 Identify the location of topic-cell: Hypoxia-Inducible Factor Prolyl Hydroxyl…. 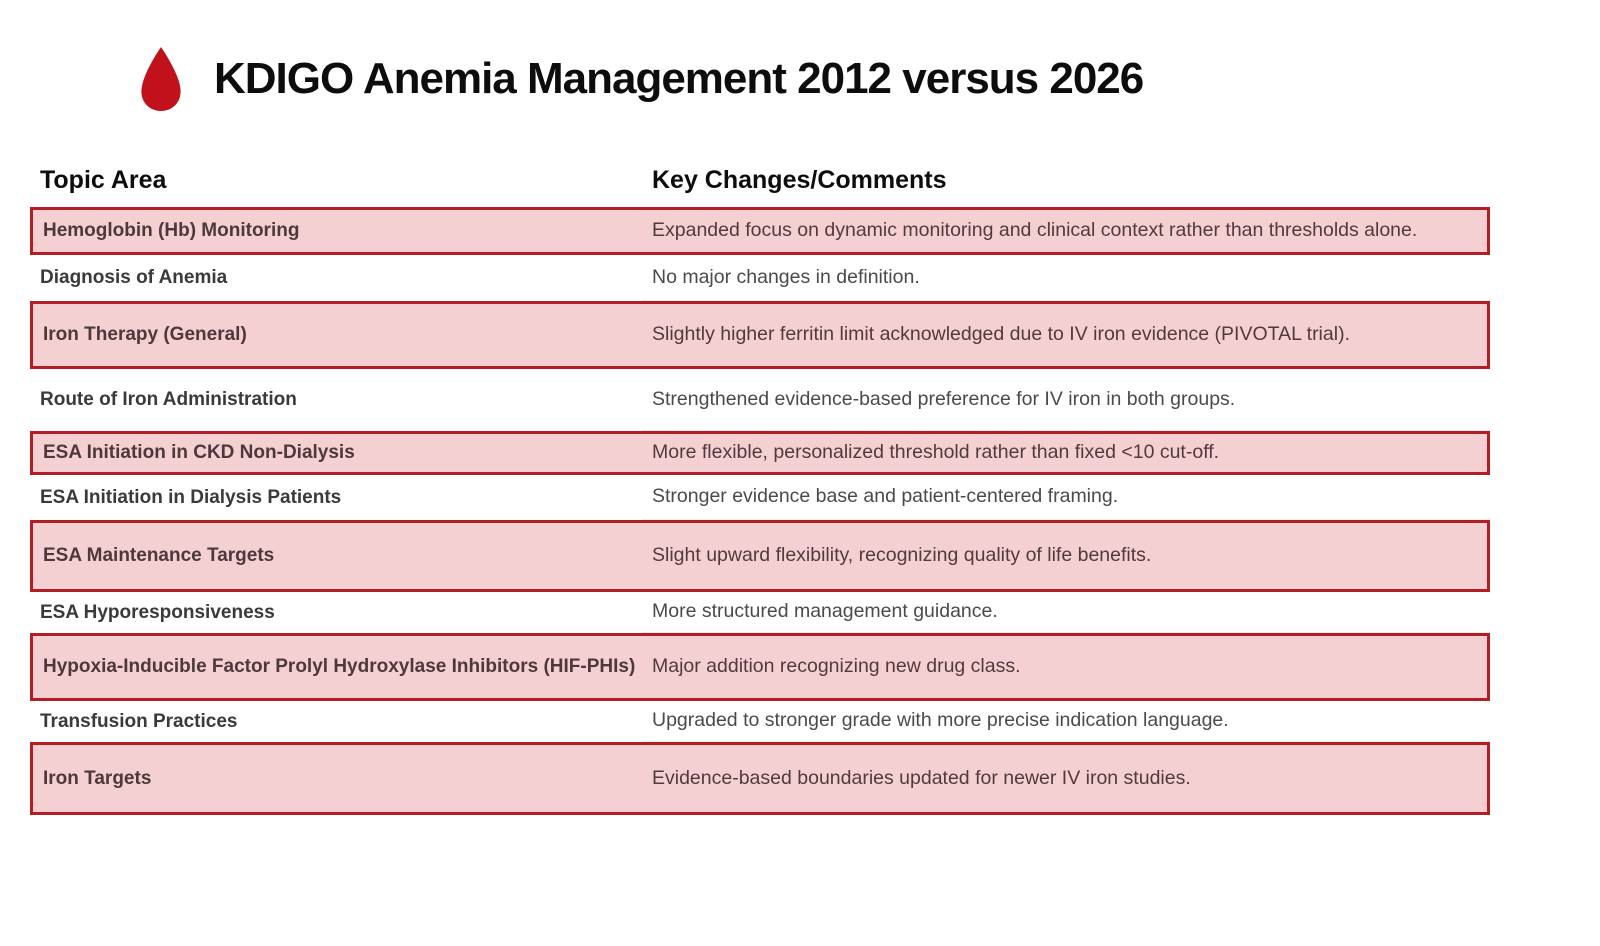
(339, 667).